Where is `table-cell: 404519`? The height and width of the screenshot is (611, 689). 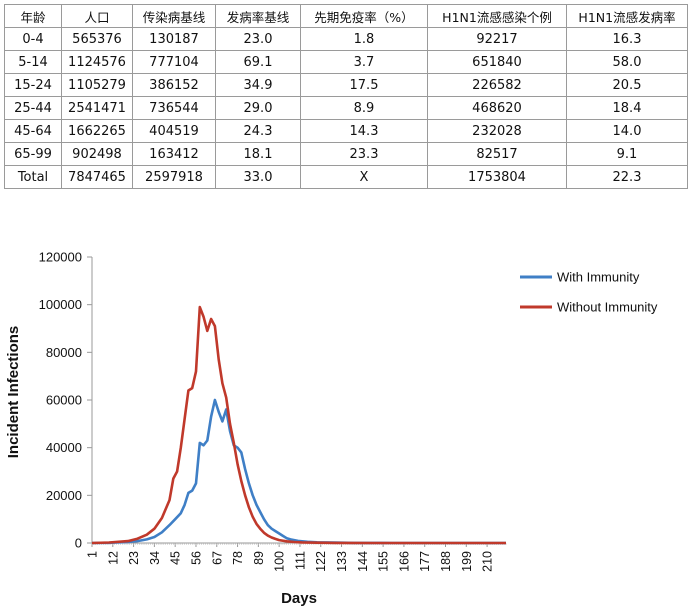 table-cell: 404519 is located at coordinates (174, 131).